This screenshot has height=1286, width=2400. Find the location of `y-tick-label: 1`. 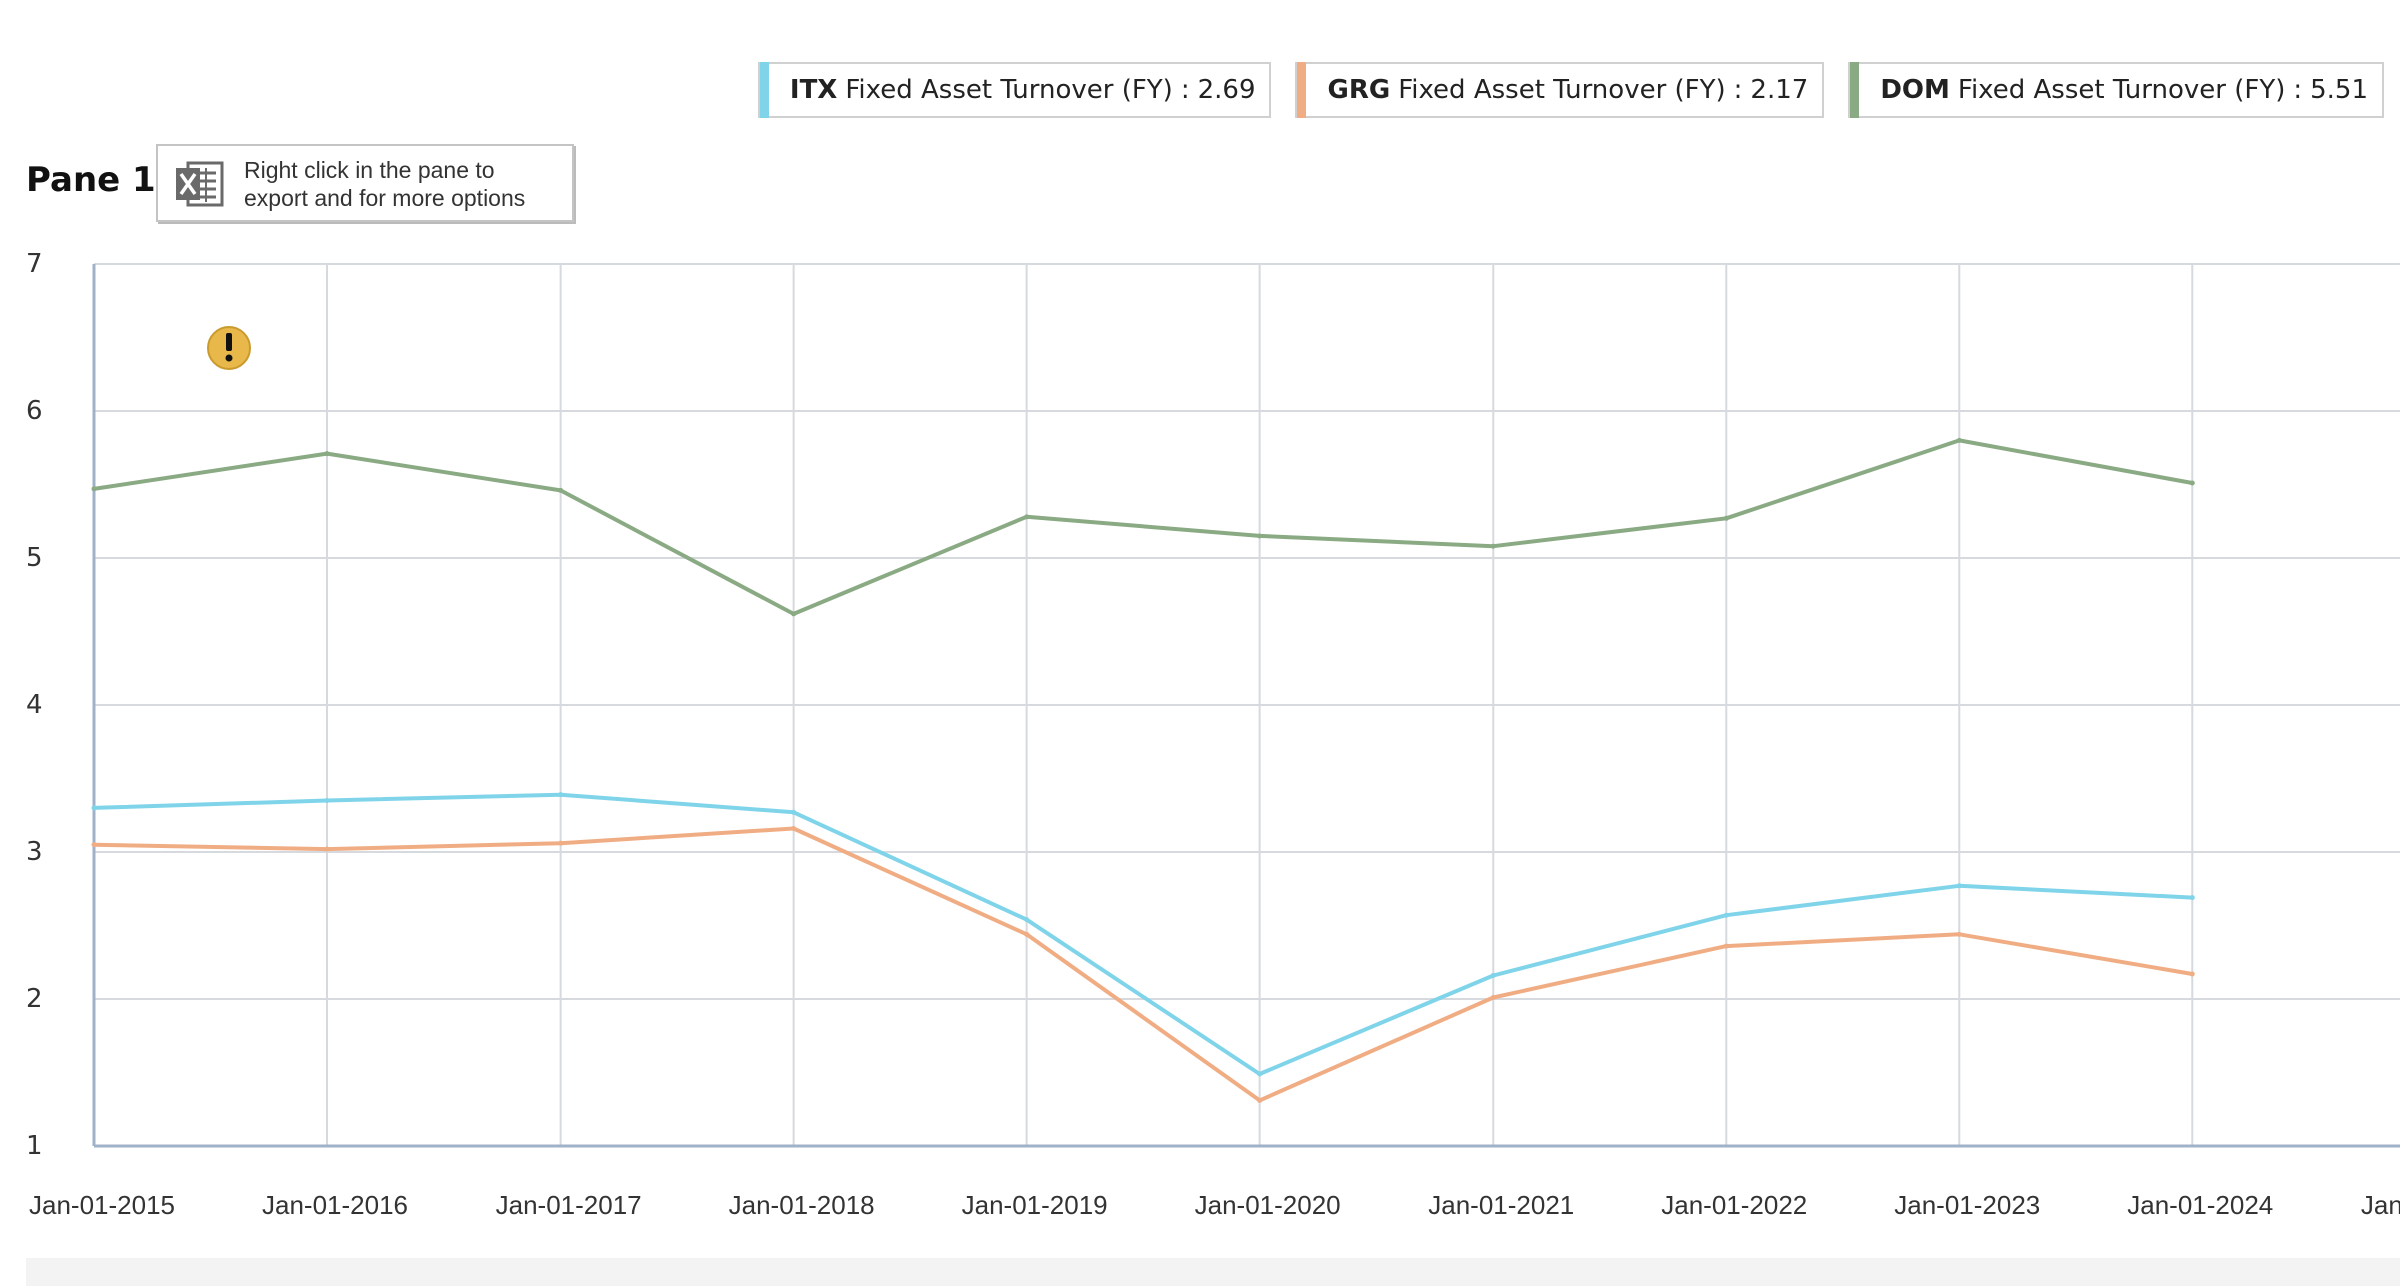

y-tick-label: 1 is located at coordinates (34, 1146).